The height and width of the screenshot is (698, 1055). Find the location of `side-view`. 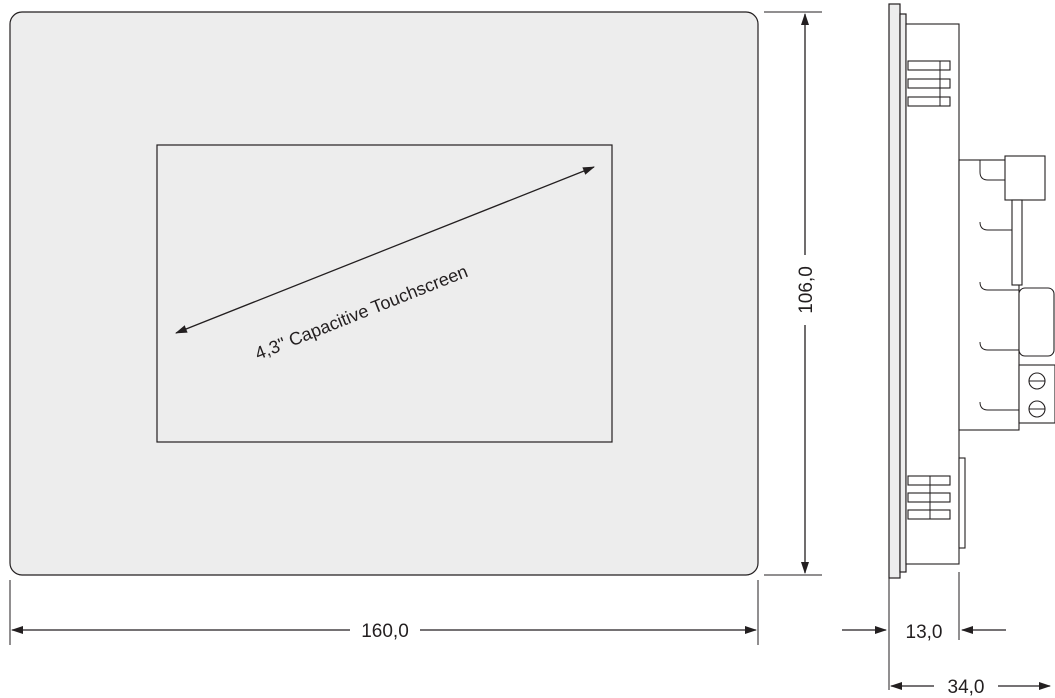

side-view is located at coordinates (971, 291).